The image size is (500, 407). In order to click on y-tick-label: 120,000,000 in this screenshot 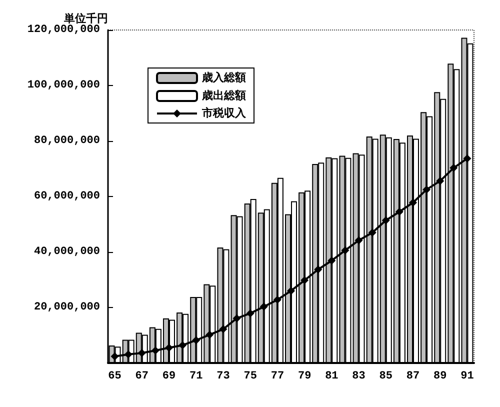, I will do `click(63, 30)`.